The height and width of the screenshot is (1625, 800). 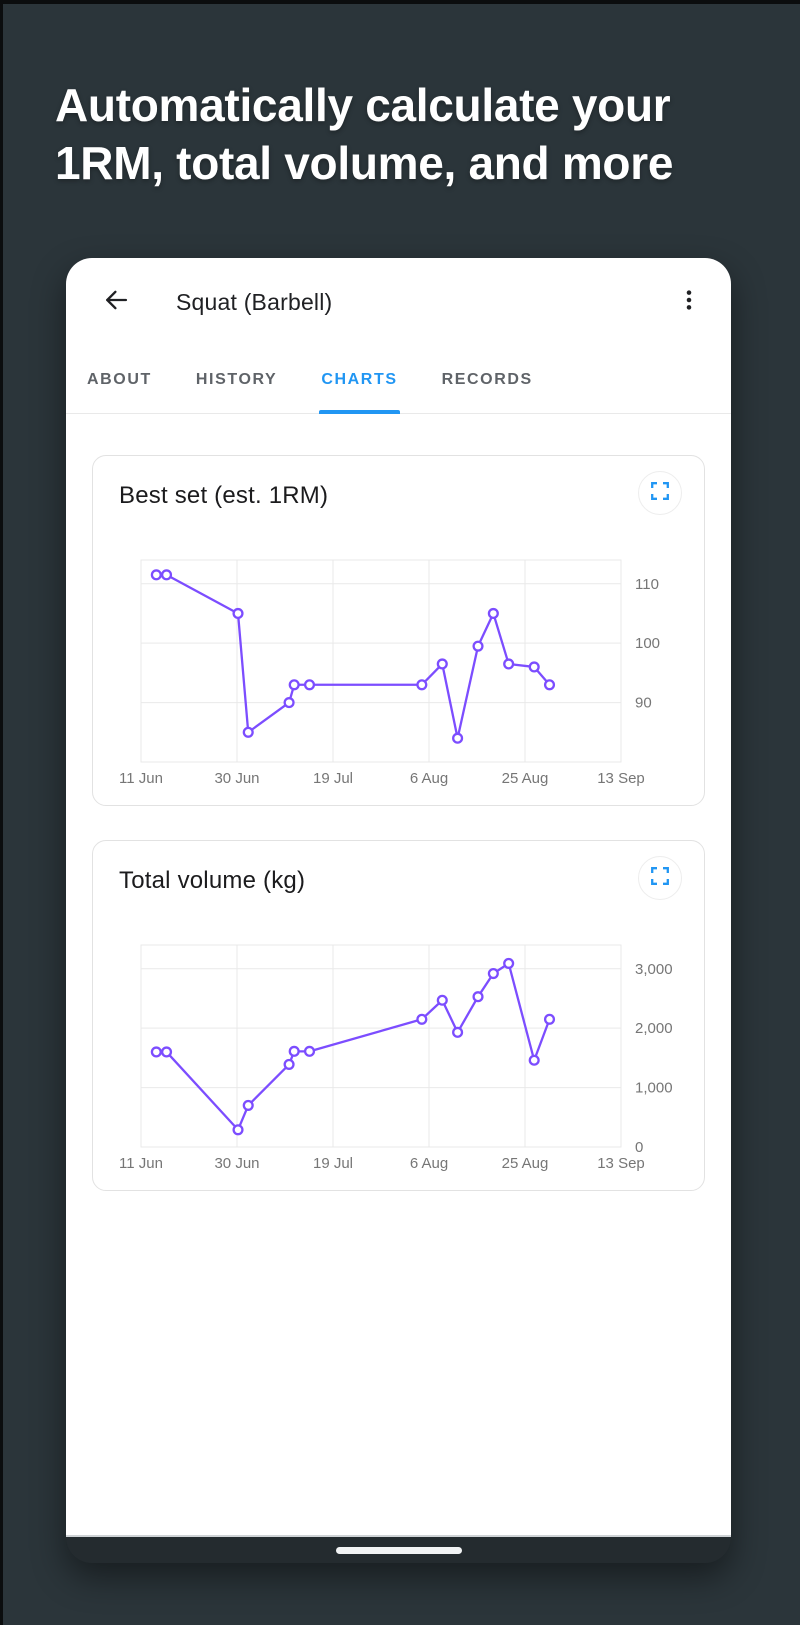 What do you see at coordinates (647, 584) in the screenshot?
I see `svg-text: 110` at bounding box center [647, 584].